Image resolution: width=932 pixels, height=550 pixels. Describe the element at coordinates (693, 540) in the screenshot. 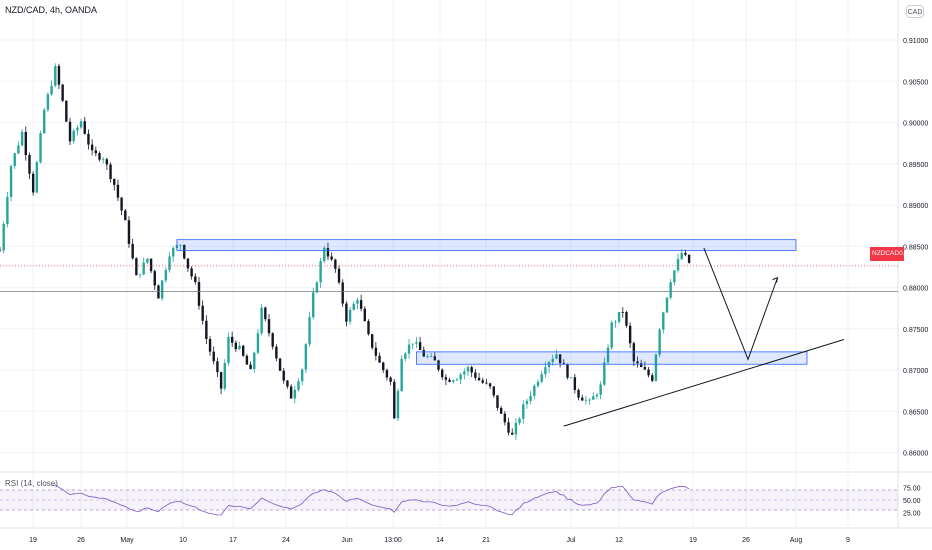

I see `x-tick-label: 19` at that location.